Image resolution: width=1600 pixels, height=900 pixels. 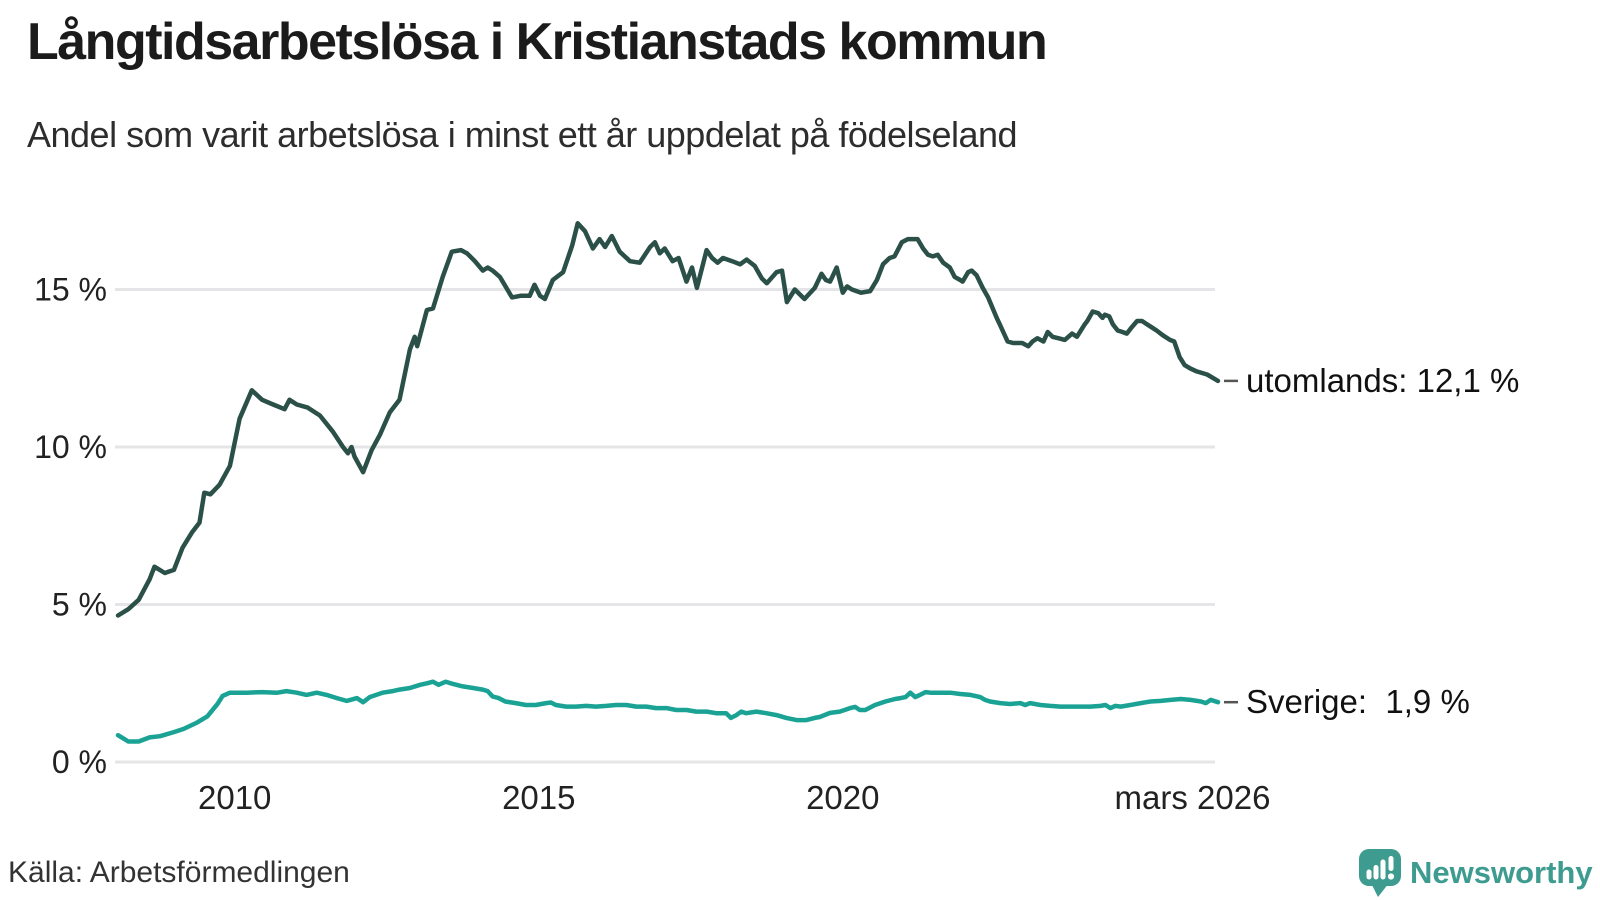 What do you see at coordinates (1382, 380) in the screenshot?
I see `series-end-label-utomlands: utomlands: 12,1 %` at bounding box center [1382, 380].